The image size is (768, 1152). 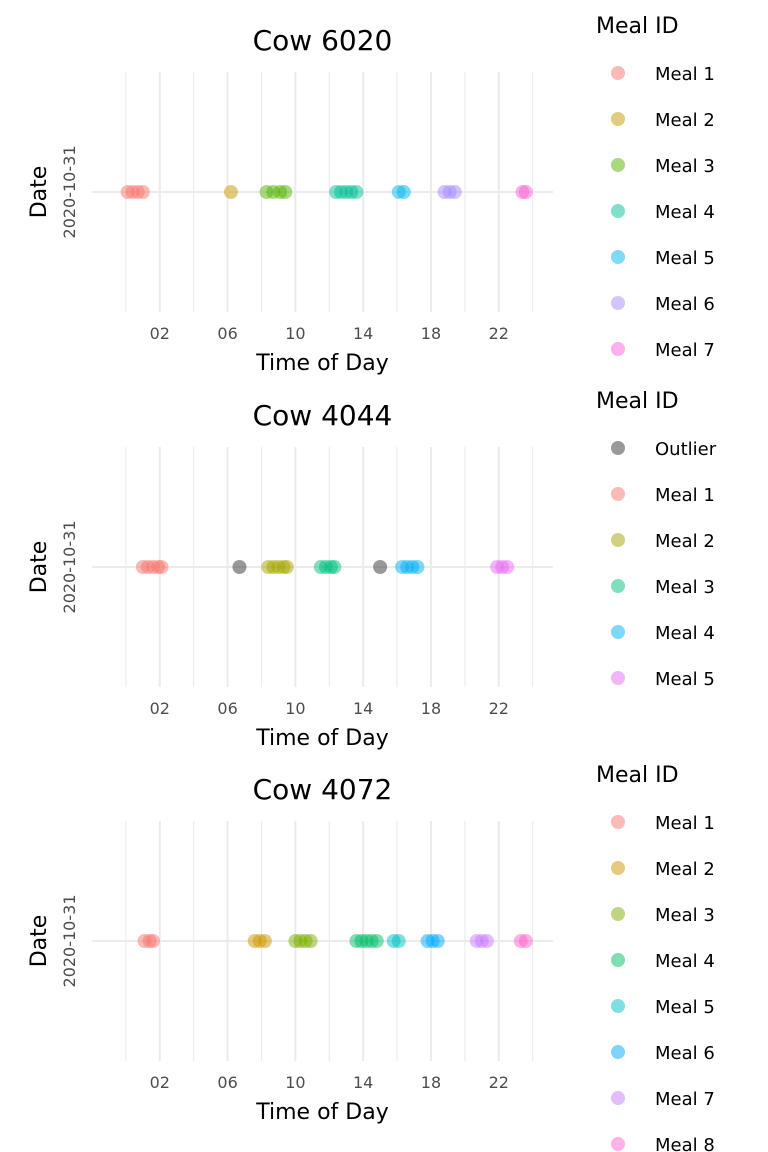 I want to click on chart-title: Cow 4044, so click(x=323, y=415).